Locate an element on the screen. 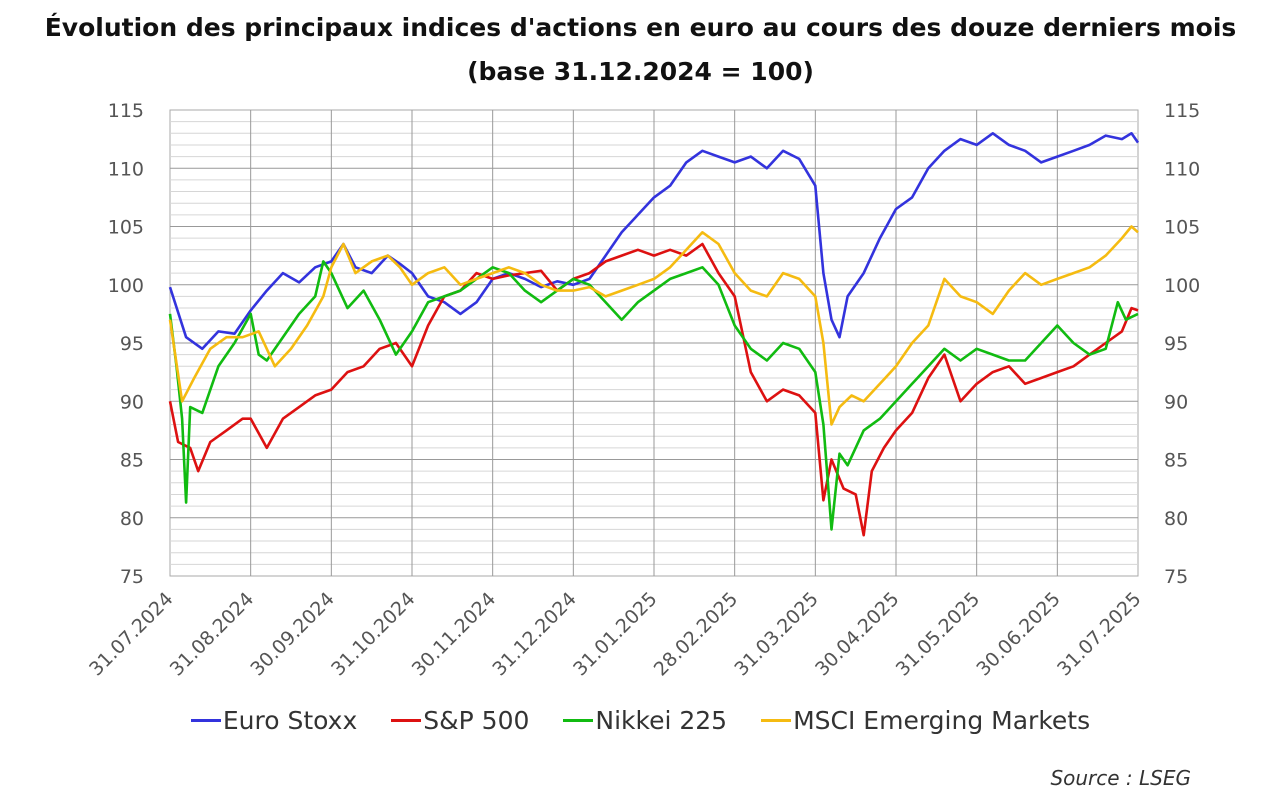  y-tick-label-right: 110 is located at coordinates (1182, 169).